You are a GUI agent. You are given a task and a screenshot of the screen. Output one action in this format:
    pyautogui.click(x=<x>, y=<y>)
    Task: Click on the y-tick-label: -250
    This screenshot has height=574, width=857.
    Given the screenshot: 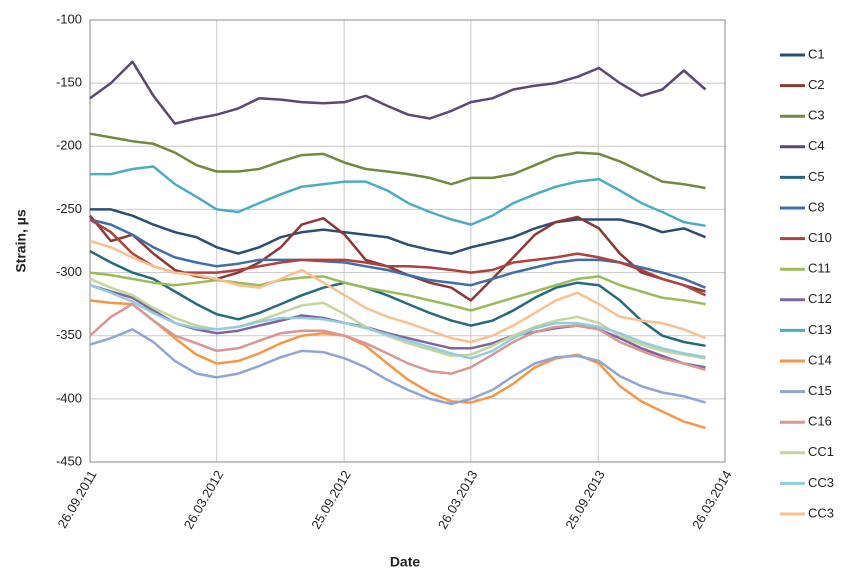 What is the action you would take?
    pyautogui.click(x=69, y=208)
    